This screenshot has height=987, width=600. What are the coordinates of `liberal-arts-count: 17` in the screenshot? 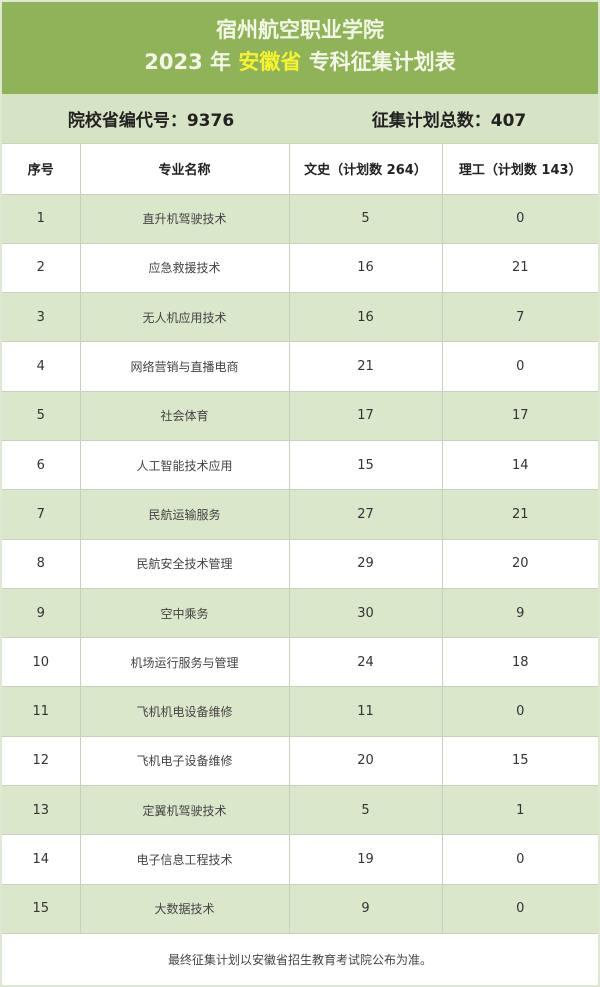 It's located at (366, 416).